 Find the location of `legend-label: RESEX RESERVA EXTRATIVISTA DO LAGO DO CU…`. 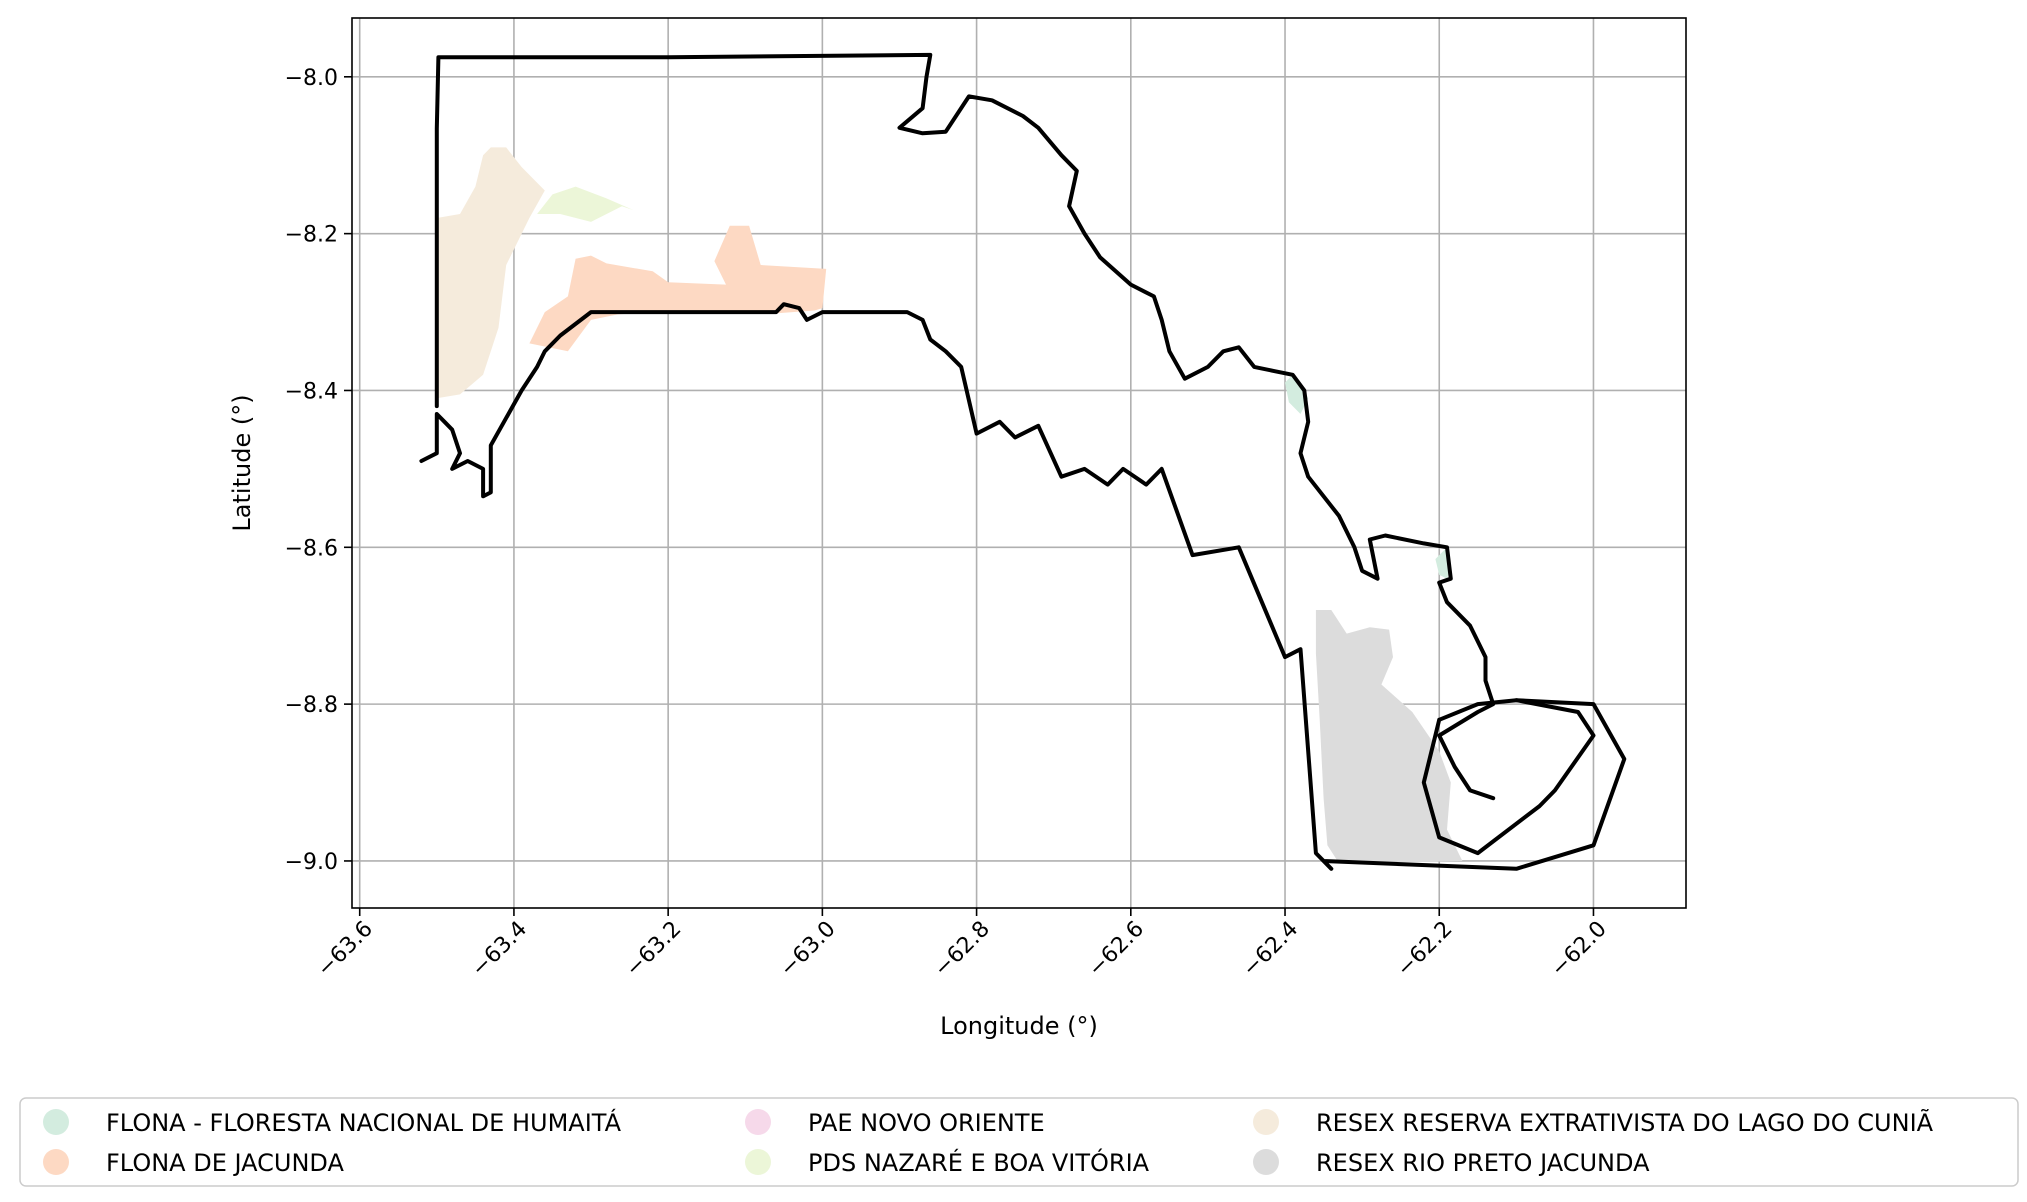

legend-label: RESEX RESERVA EXTRATIVISTA DO LAGO DO CU… is located at coordinates (1625, 1122).